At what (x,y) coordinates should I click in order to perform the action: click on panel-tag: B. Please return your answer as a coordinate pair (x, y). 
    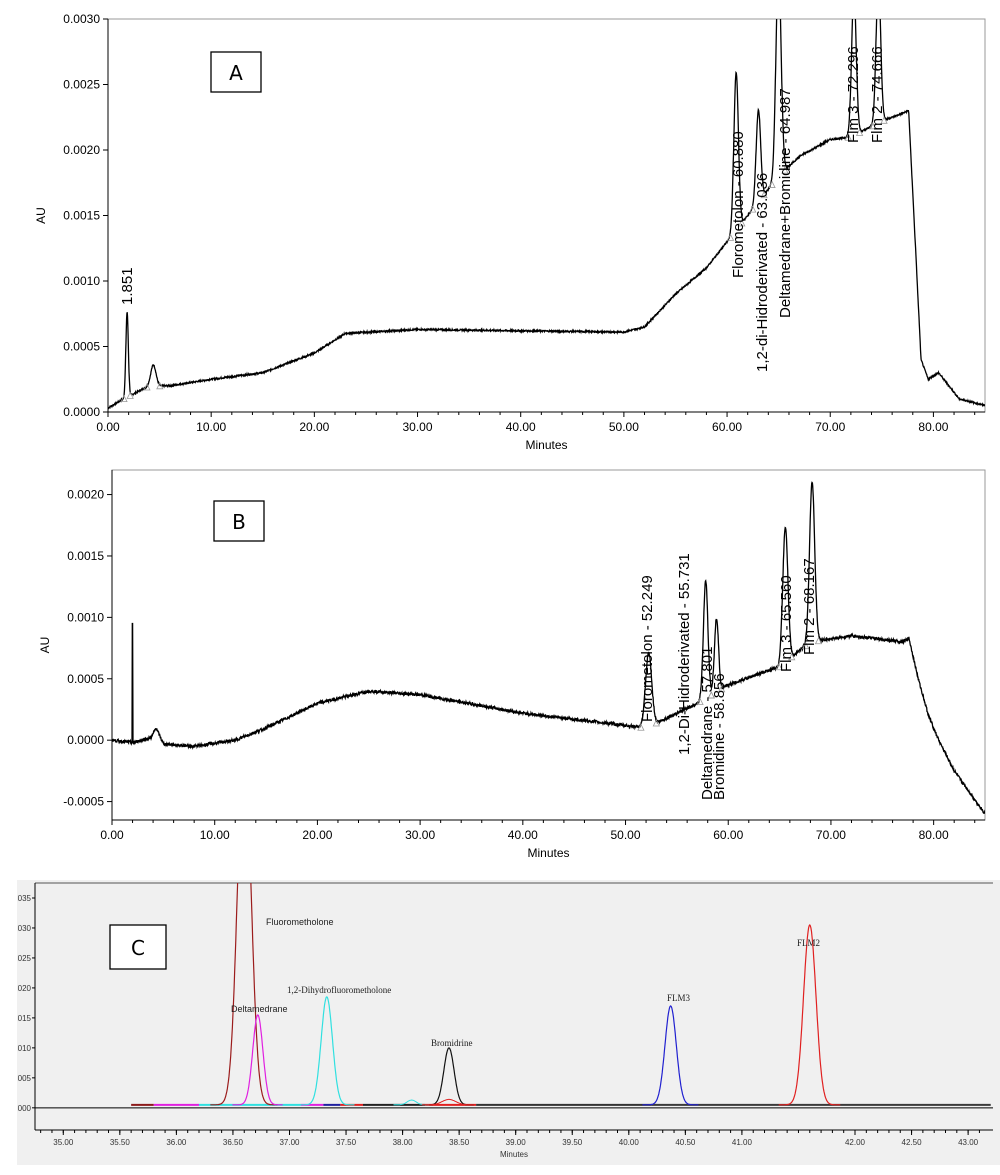
    Looking at the image, I should click on (239, 522).